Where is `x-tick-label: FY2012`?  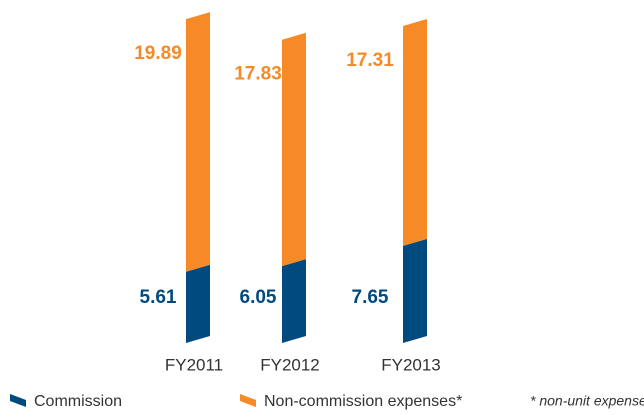 x-tick-label: FY2012 is located at coordinates (290, 364).